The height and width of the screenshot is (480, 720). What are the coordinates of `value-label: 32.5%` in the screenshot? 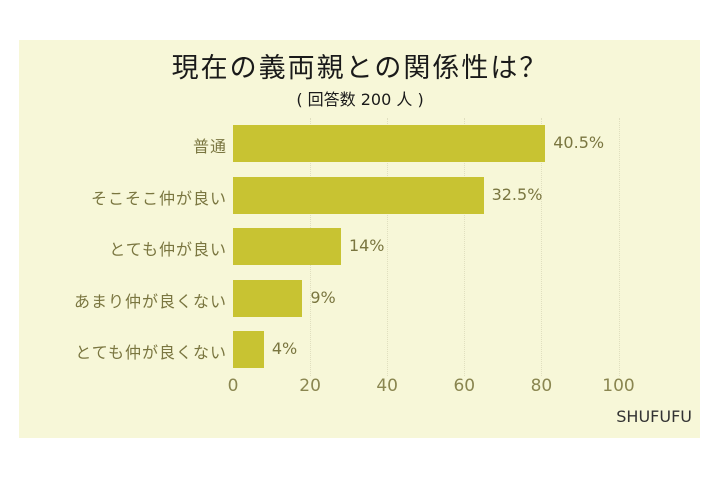 It's located at (517, 194).